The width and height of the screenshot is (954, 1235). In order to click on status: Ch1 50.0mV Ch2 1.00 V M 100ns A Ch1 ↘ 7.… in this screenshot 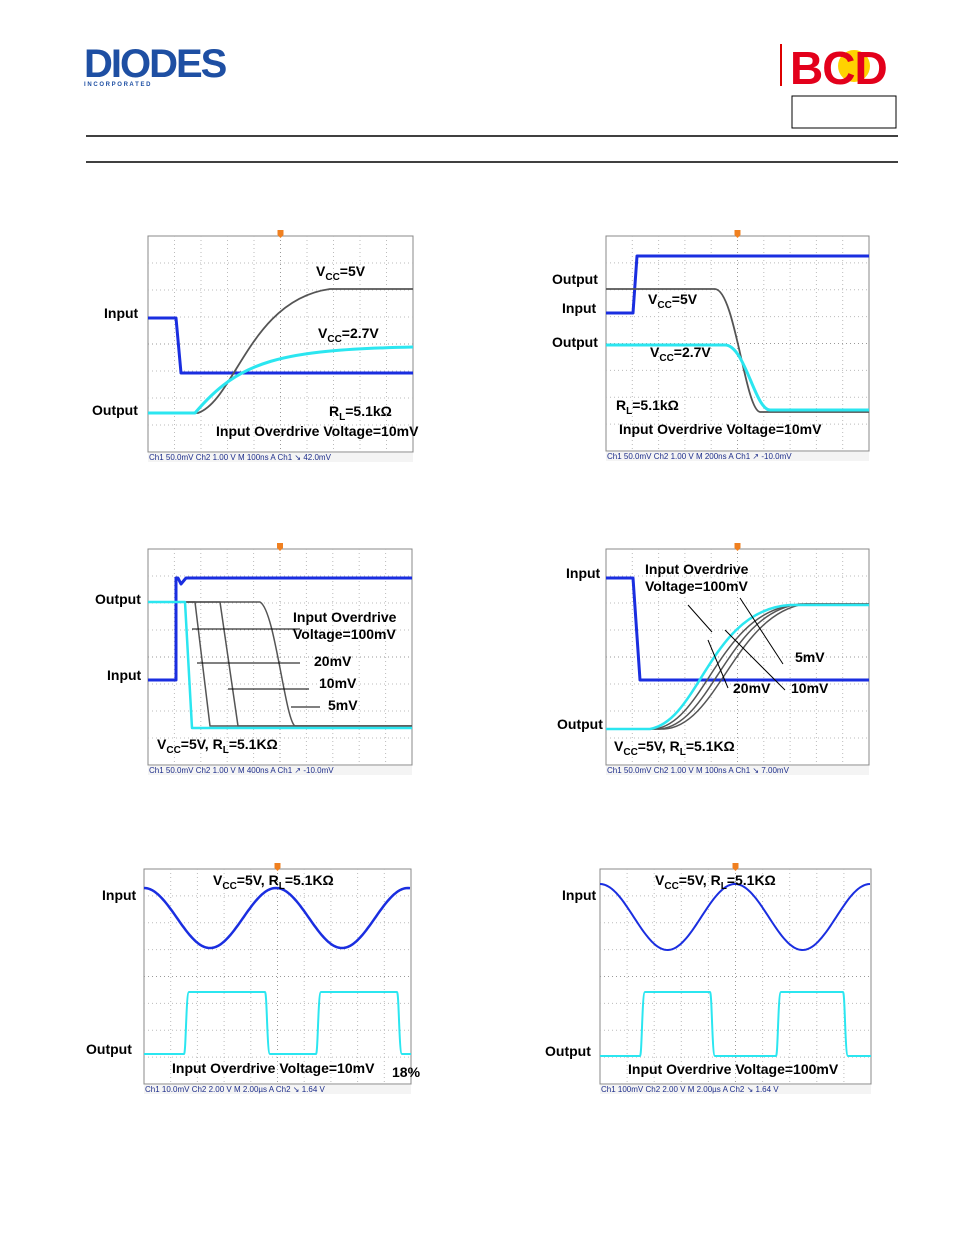, I will do `click(698, 770)`.